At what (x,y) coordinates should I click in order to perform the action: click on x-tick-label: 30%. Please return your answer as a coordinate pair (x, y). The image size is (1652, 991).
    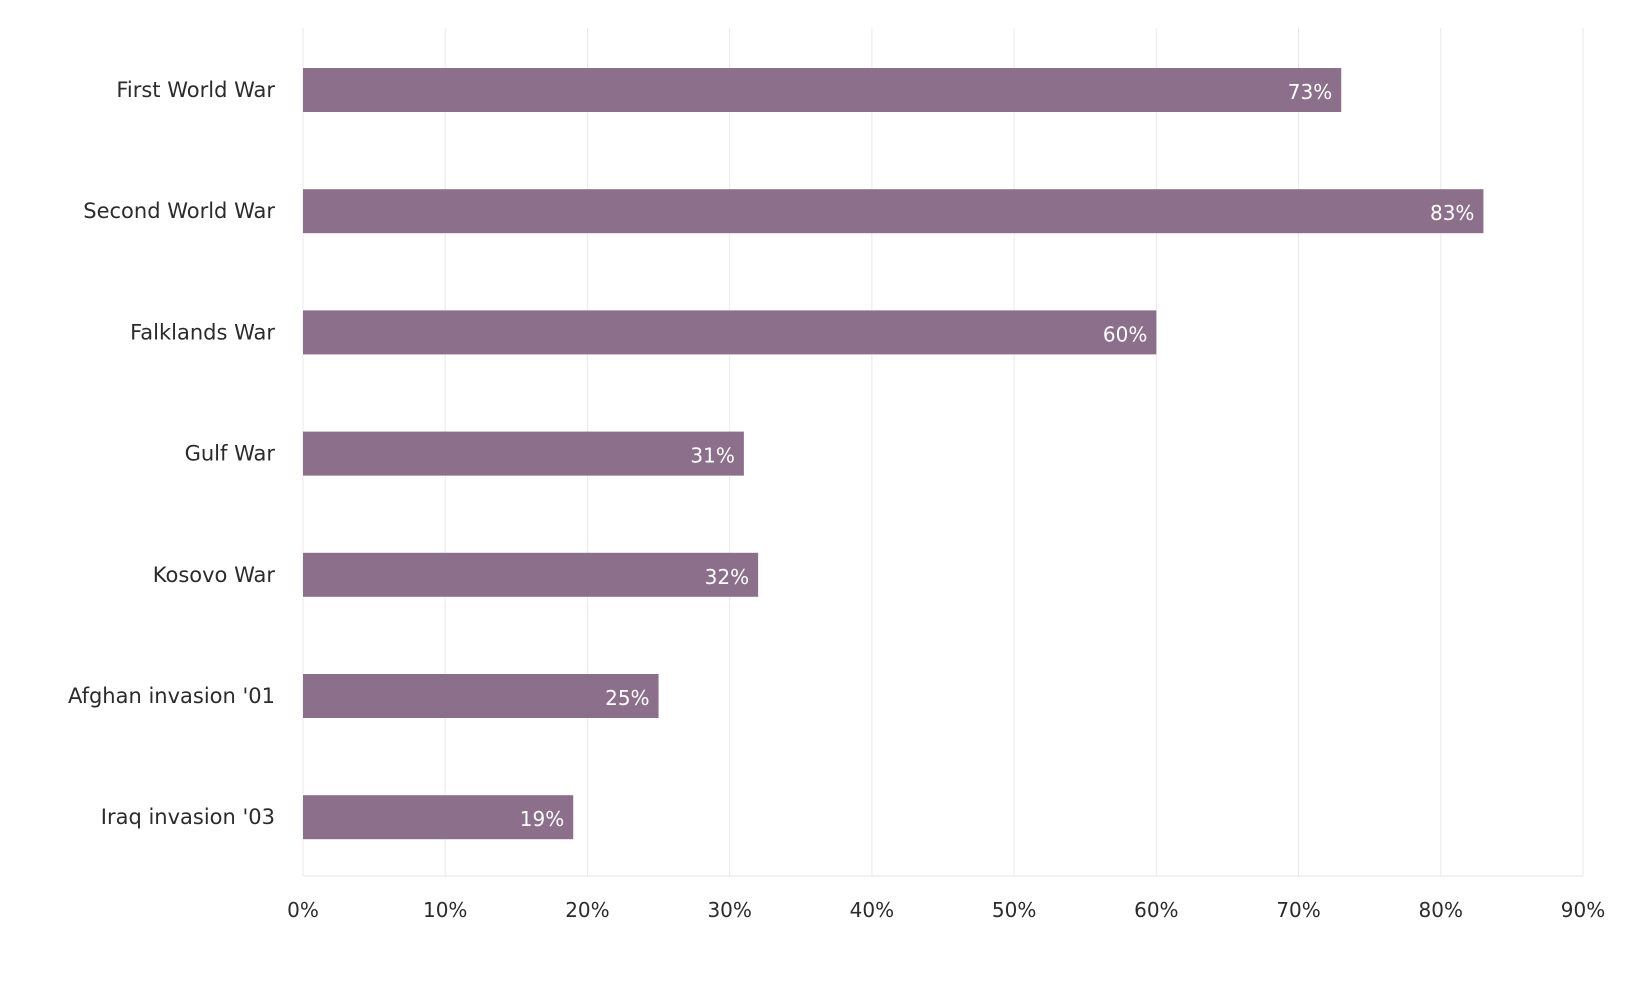
    Looking at the image, I should click on (729, 910).